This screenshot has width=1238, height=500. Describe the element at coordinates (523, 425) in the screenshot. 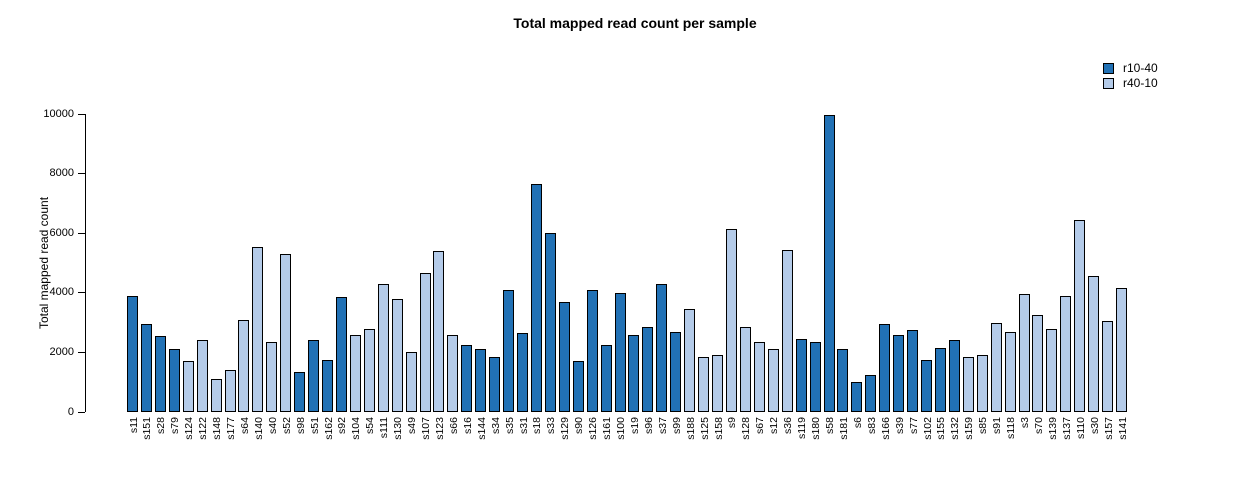

I see `x-label-s31: s31` at that location.